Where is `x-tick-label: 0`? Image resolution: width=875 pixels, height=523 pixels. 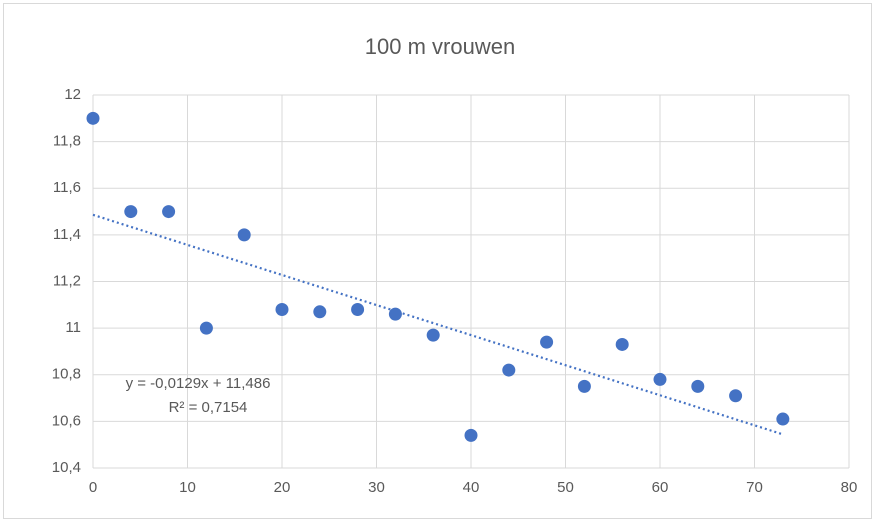 x-tick-label: 0 is located at coordinates (93, 487).